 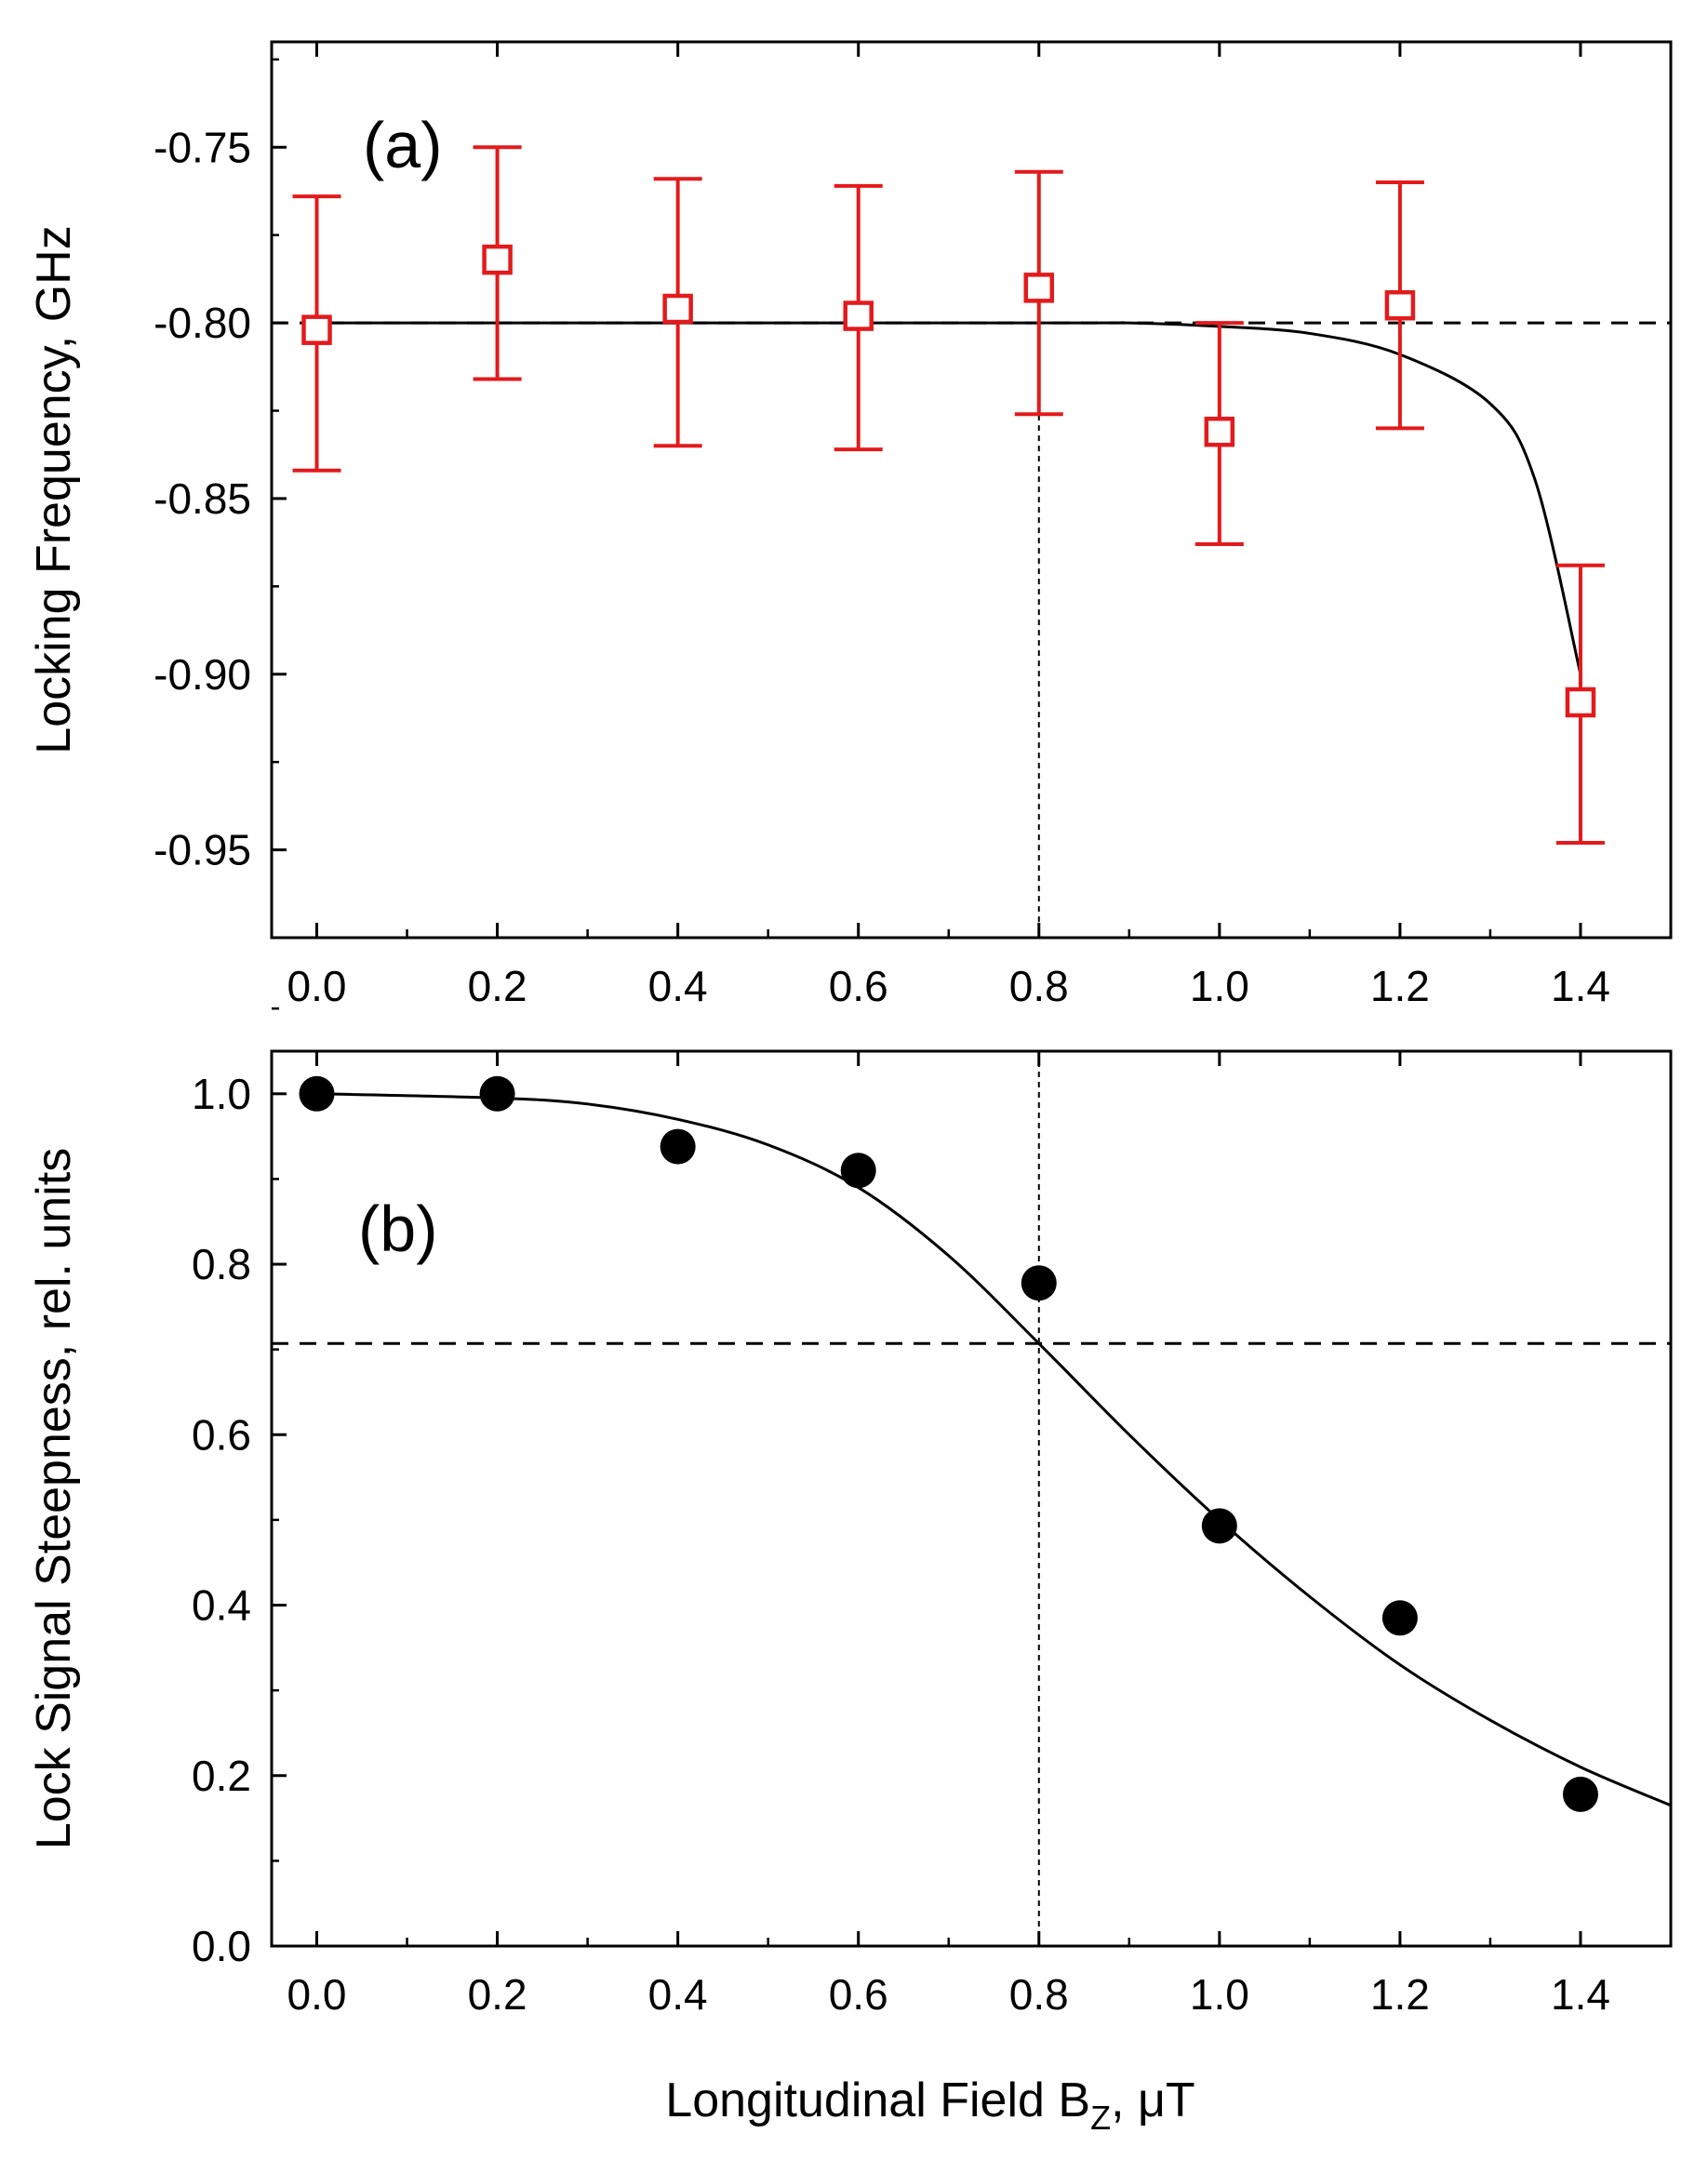 What do you see at coordinates (403, 145) in the screenshot?
I see `panel-label: (a)` at bounding box center [403, 145].